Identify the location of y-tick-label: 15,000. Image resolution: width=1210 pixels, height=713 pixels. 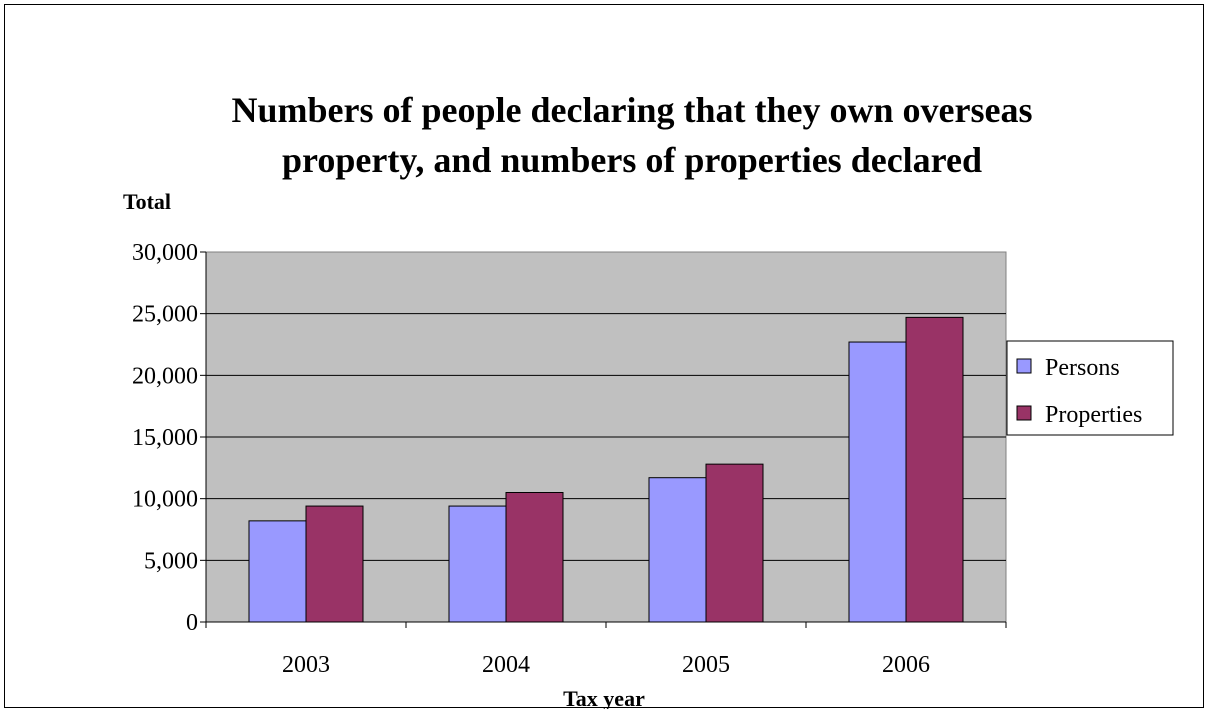
(165, 438).